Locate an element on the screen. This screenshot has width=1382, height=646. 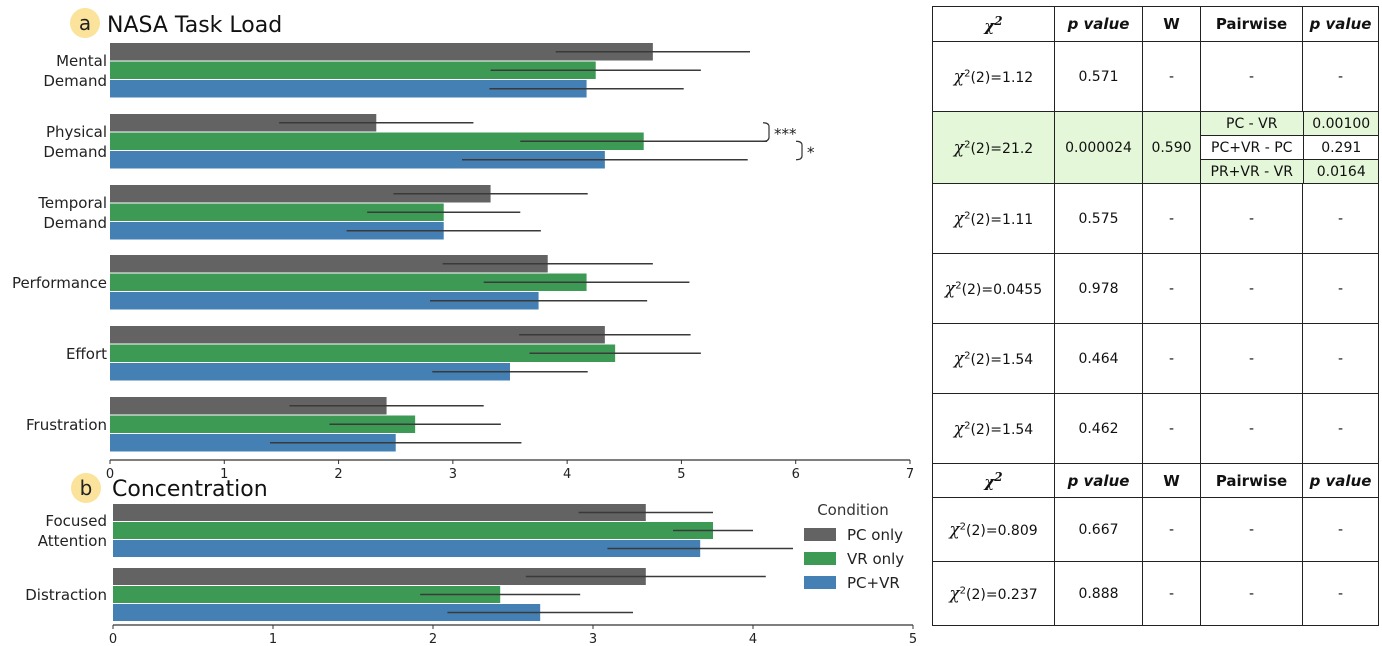
table-row: χ2(2)=1.11 0.575- - - is located at coordinates (1155, 218).